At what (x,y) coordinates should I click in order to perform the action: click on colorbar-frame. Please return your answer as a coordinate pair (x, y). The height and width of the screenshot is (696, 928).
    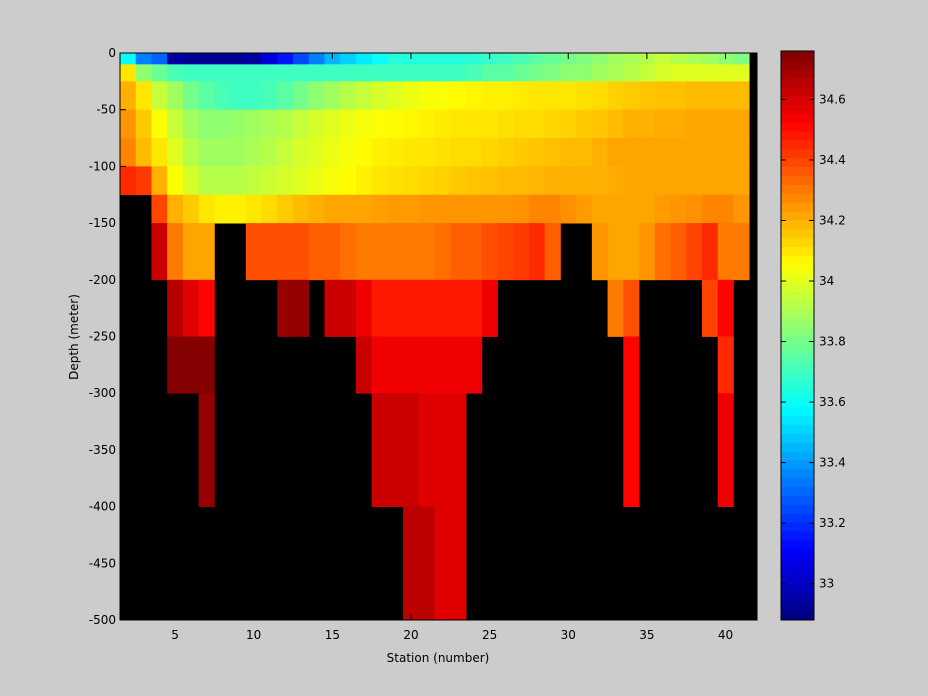
    Looking at the image, I should click on (797, 335).